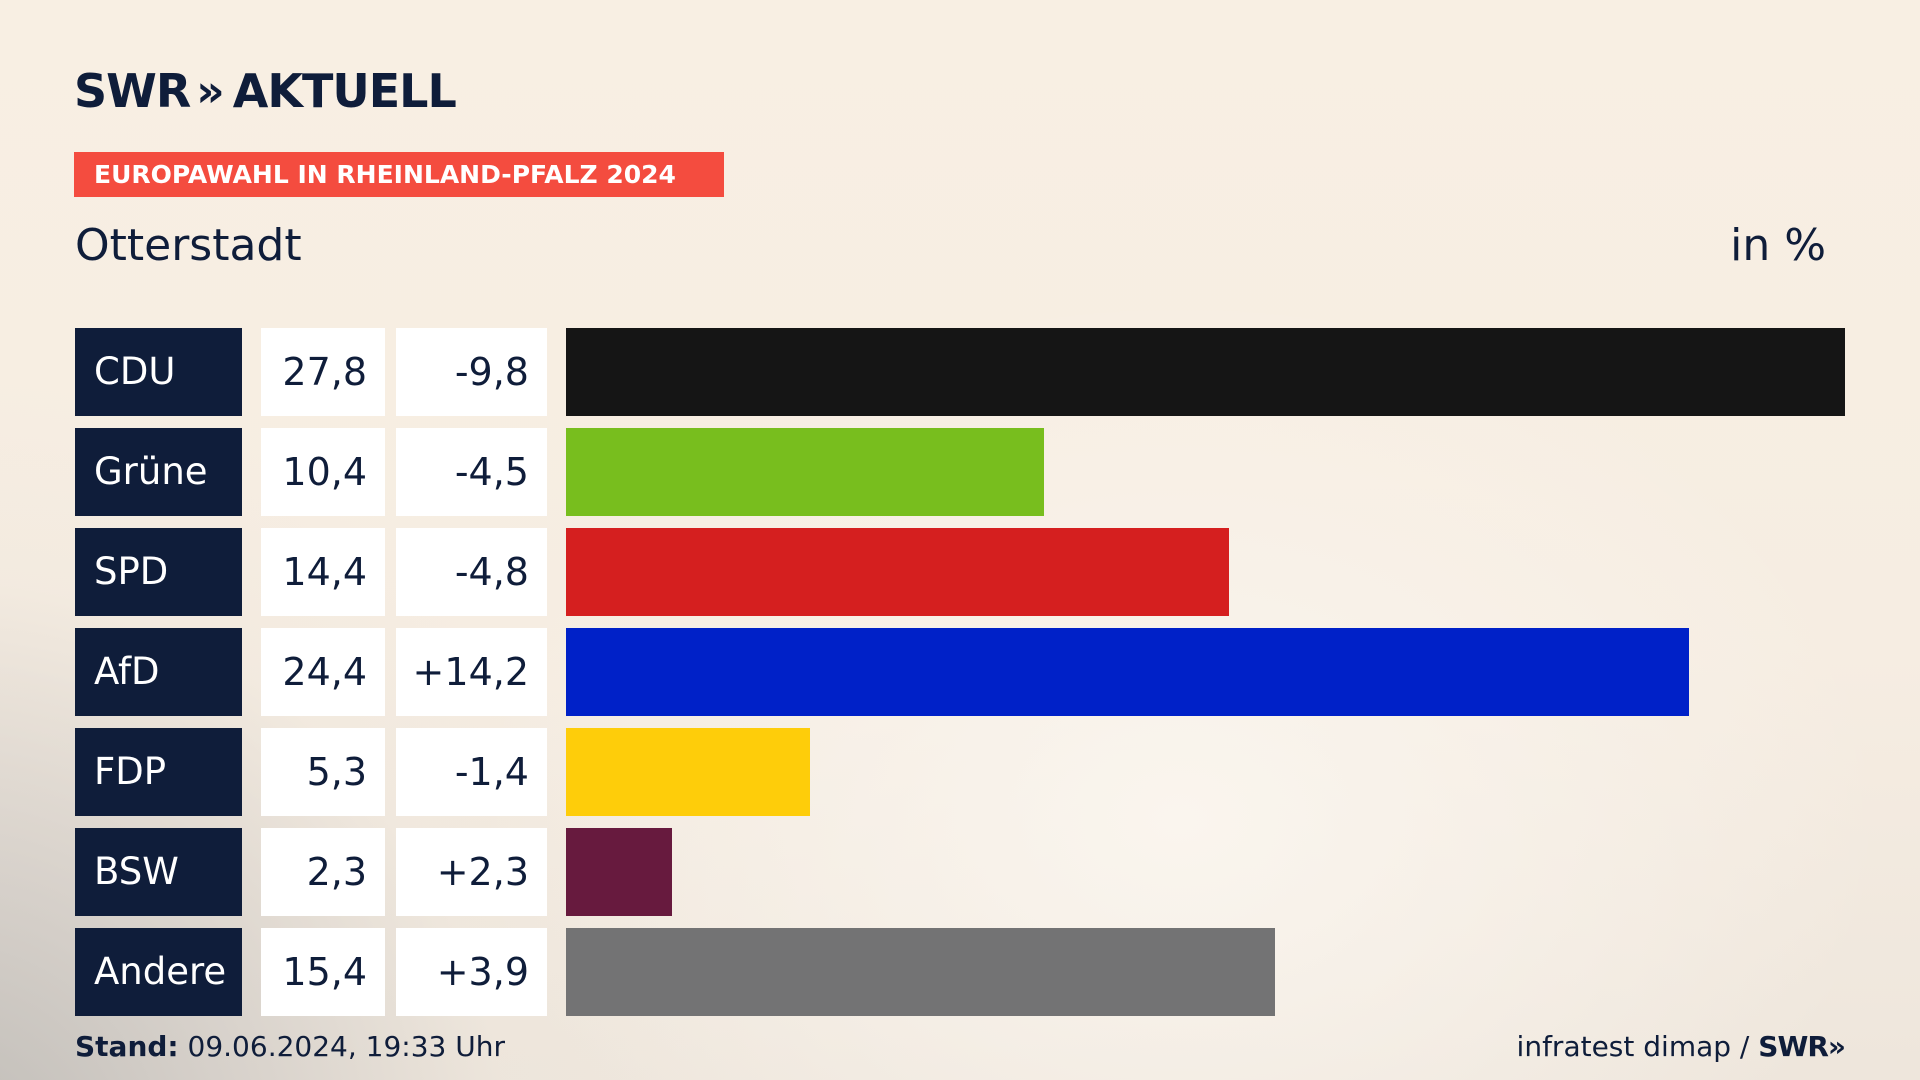  Describe the element at coordinates (158, 572) in the screenshot. I see `party-label: SPD` at that location.